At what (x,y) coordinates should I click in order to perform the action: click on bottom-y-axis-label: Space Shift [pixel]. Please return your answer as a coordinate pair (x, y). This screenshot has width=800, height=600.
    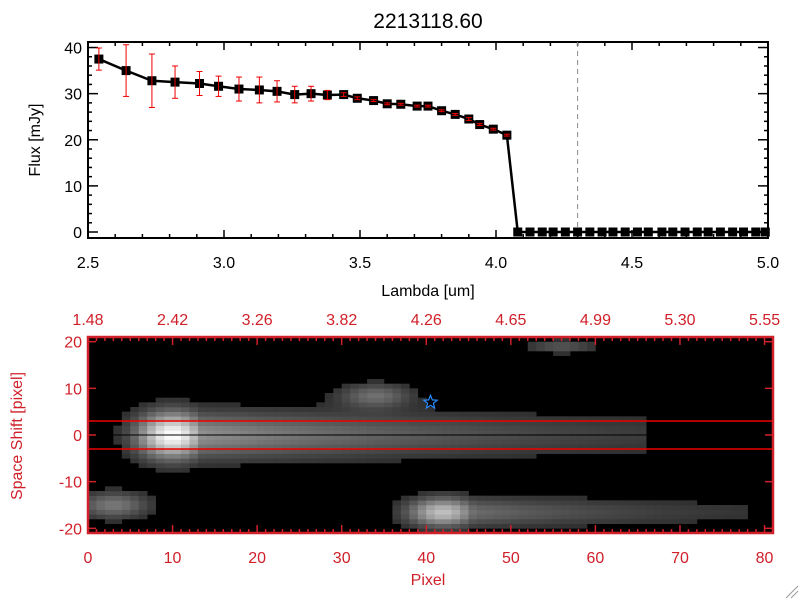
    Looking at the image, I should click on (17, 436).